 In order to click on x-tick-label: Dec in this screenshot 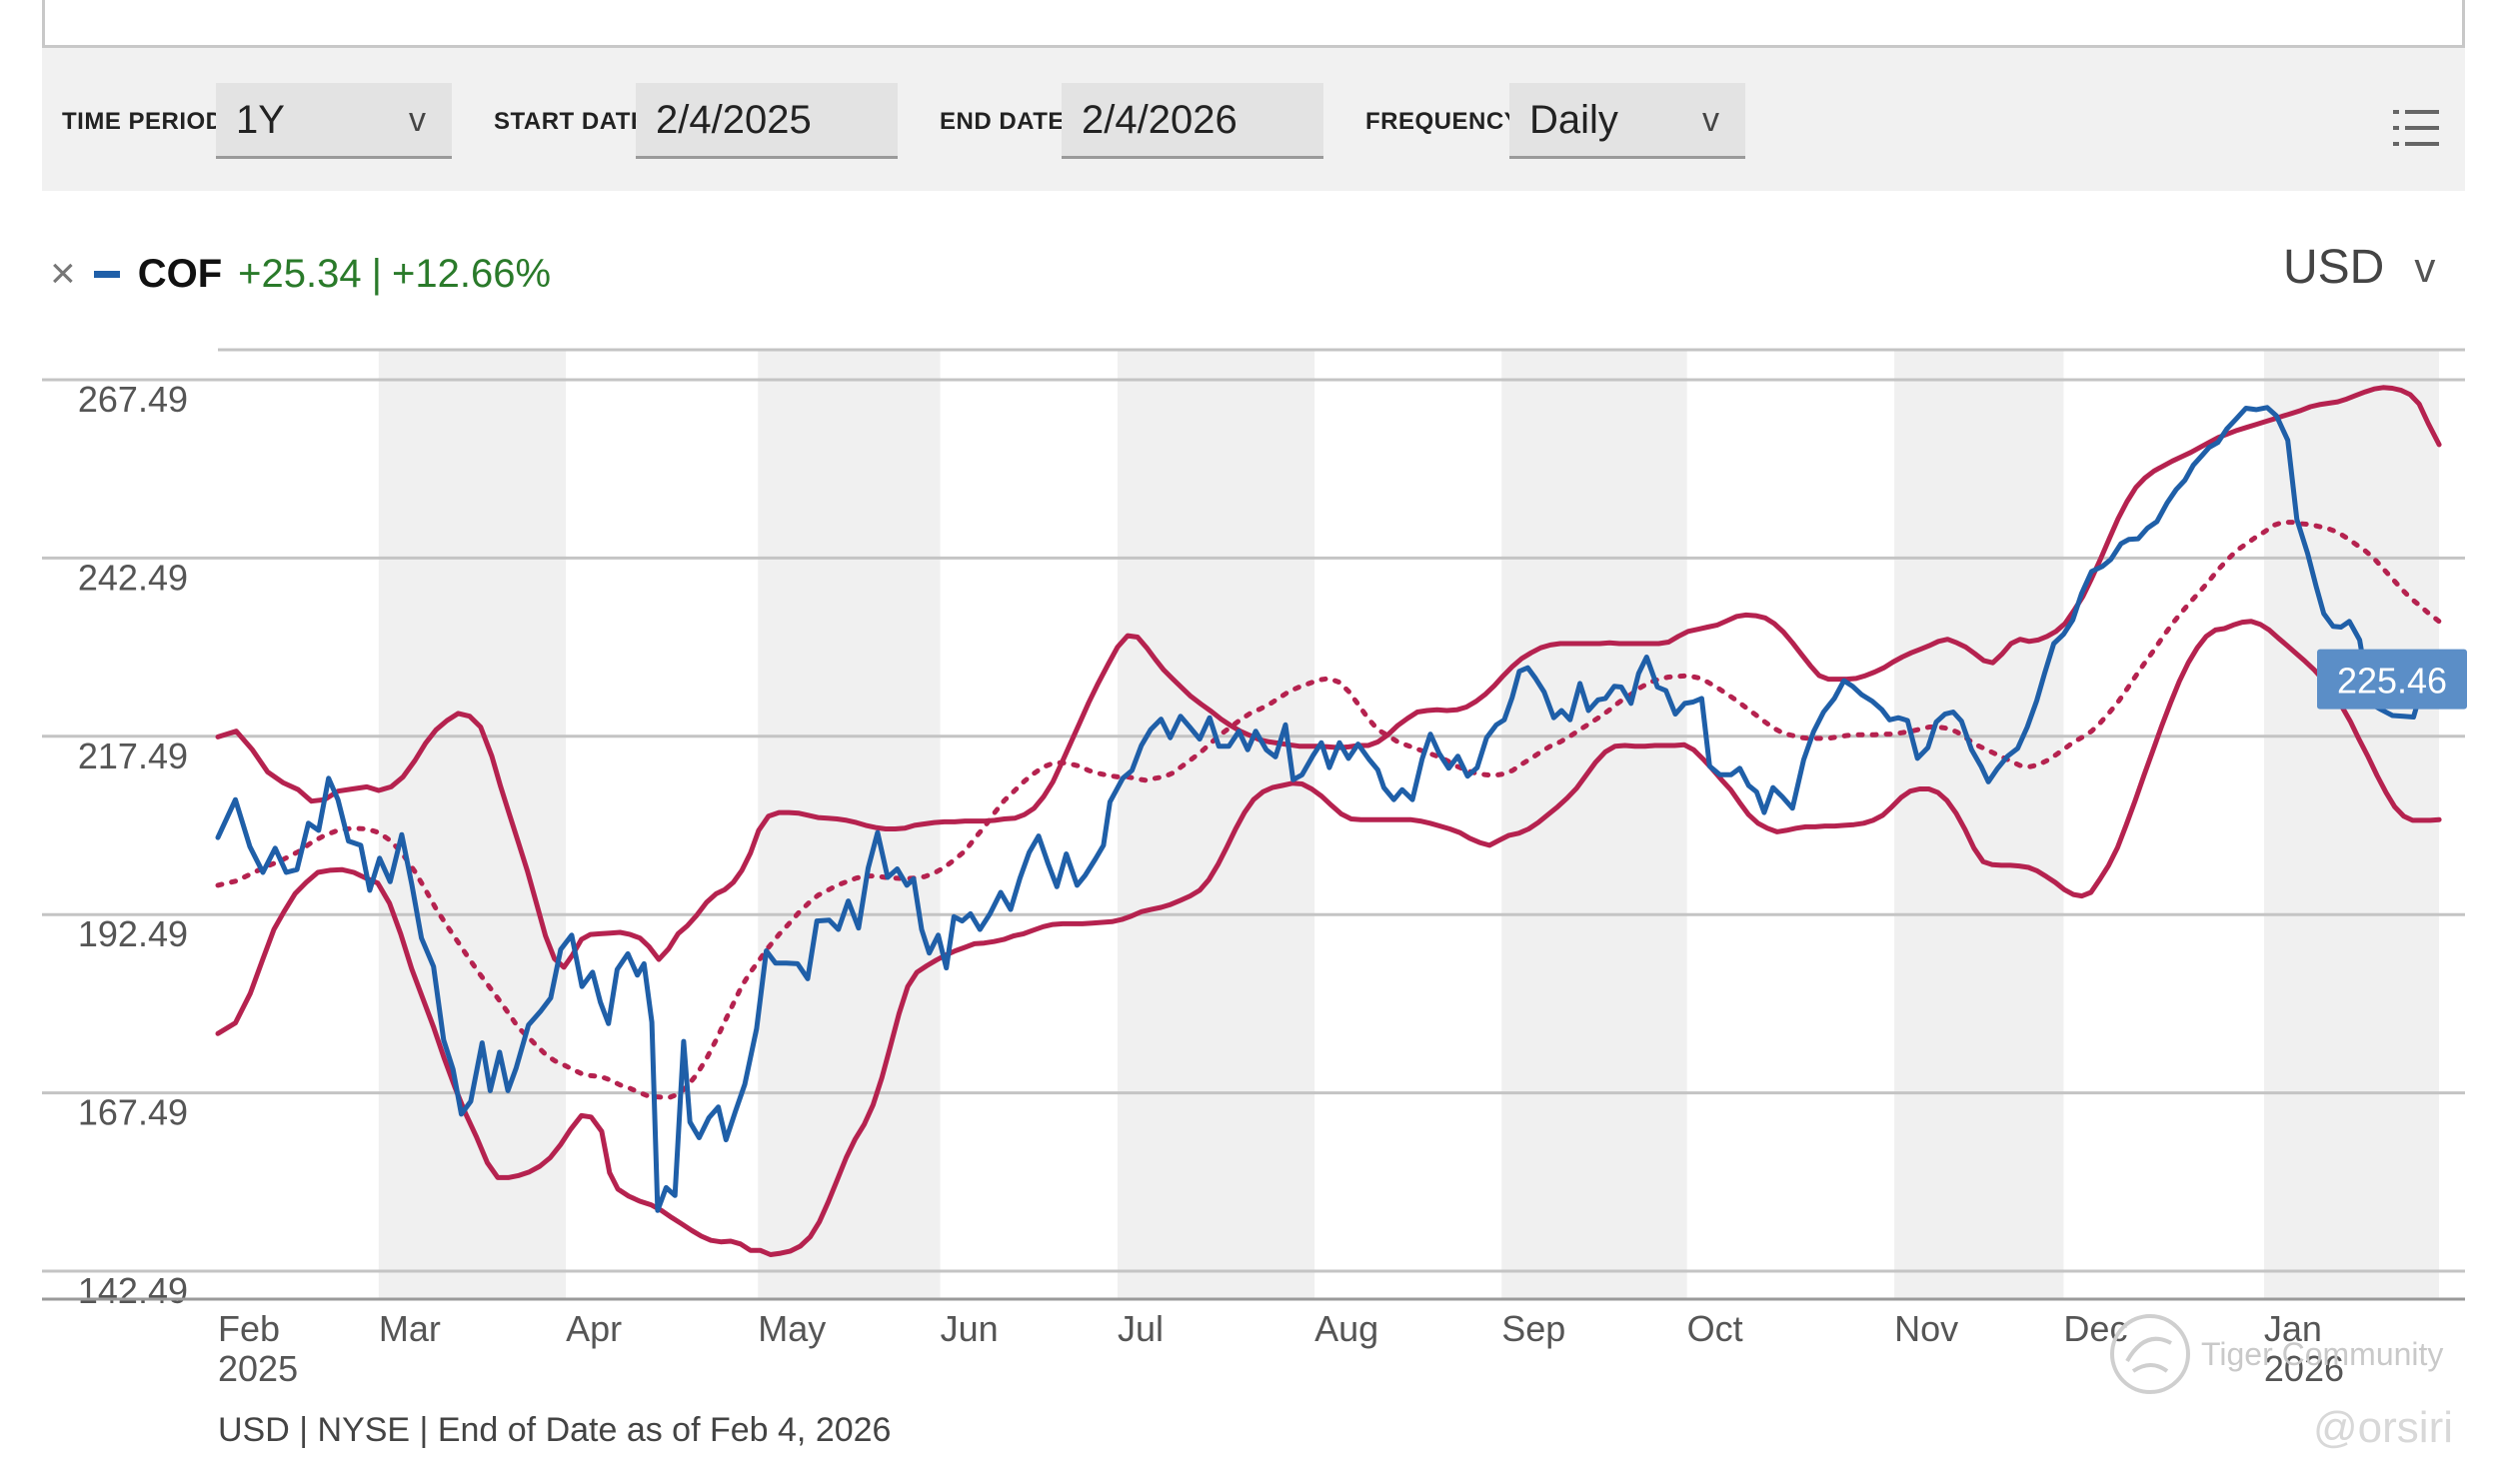, I will do `click(2095, 1328)`.